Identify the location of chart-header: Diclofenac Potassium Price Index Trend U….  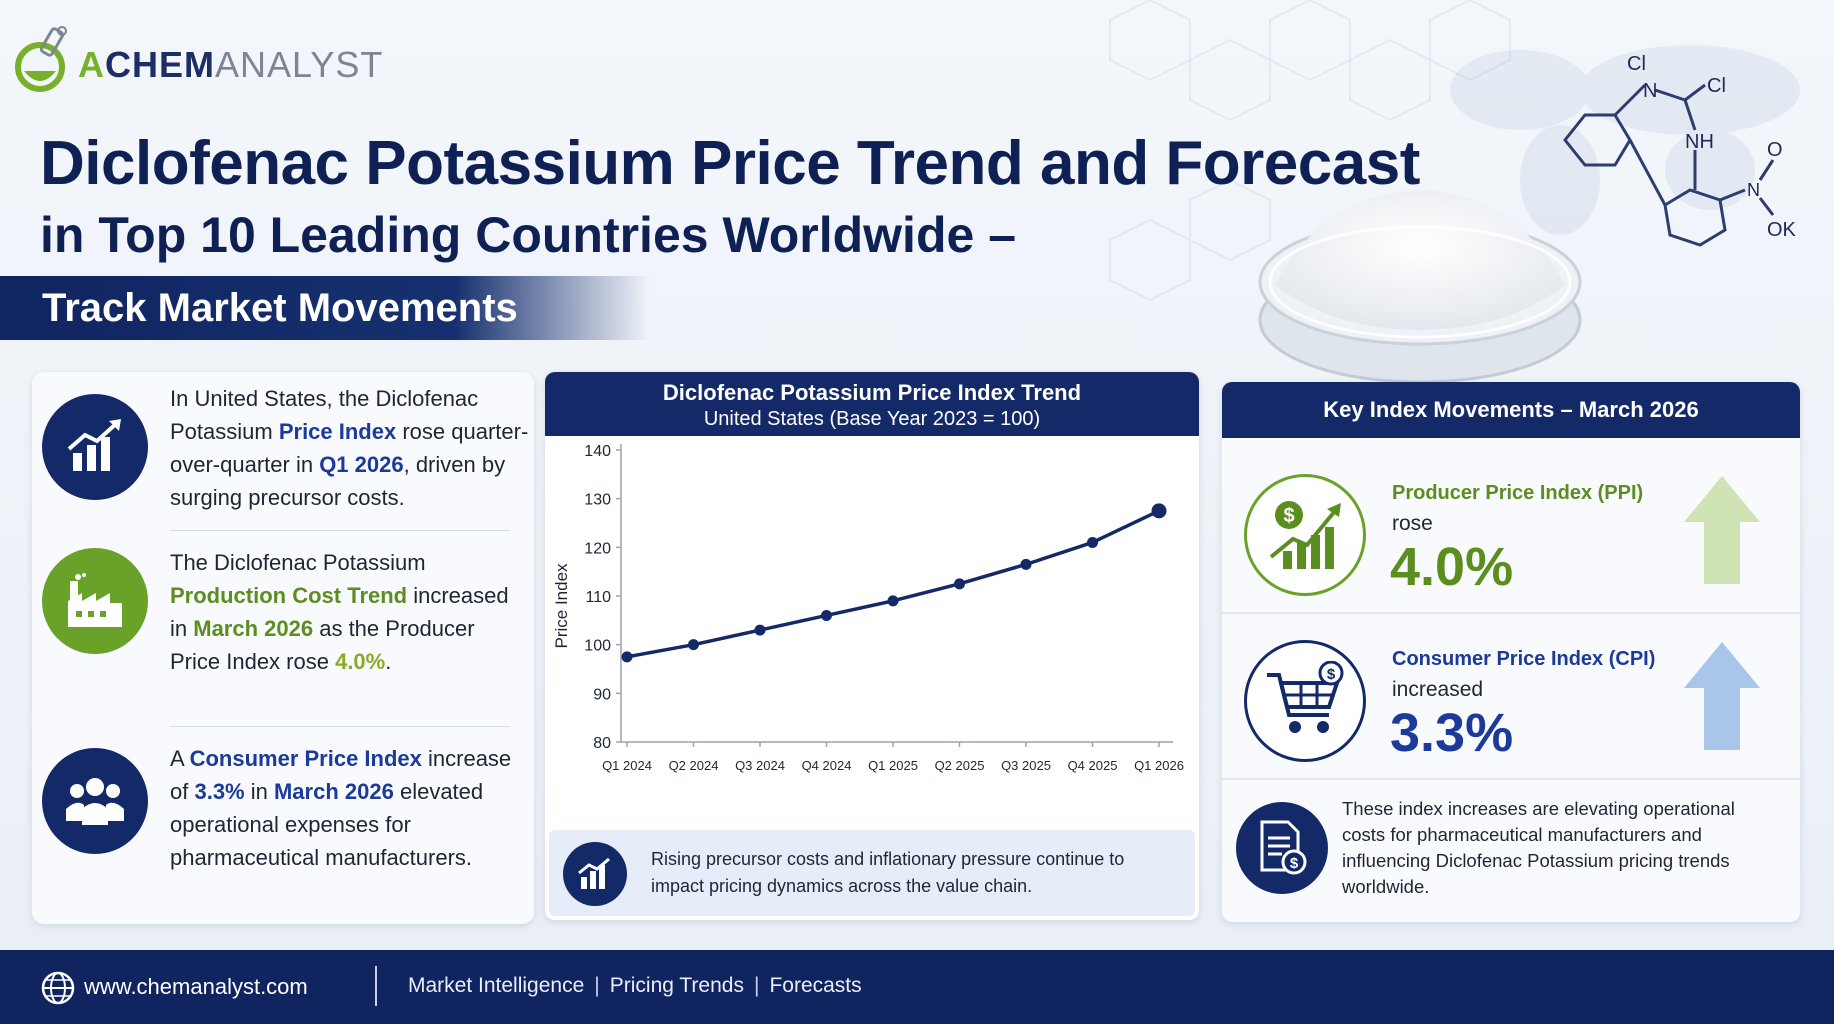
(872, 404).